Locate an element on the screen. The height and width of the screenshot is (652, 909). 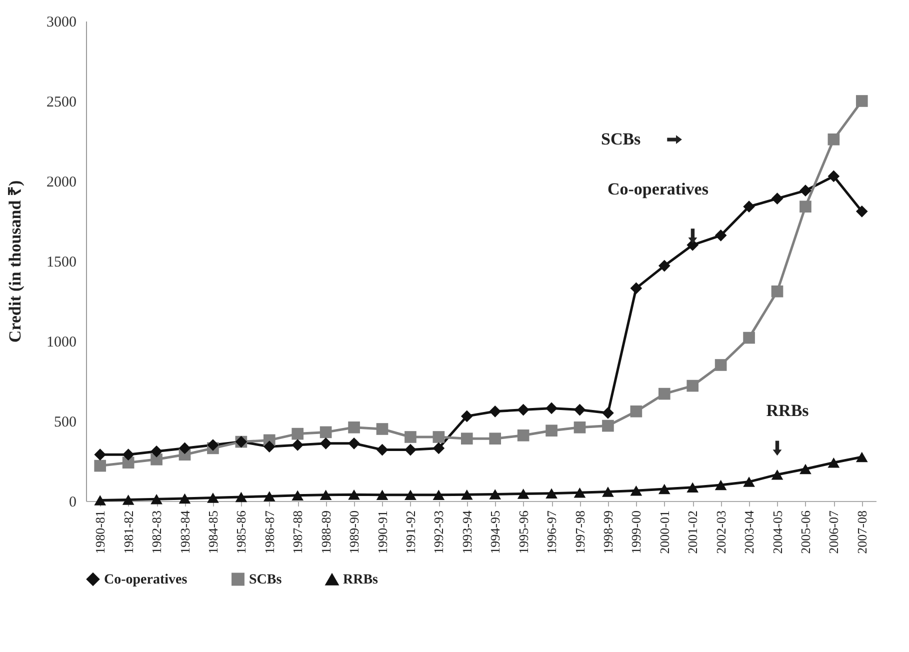
y-axis-title: Credit (in thousand ₹) is located at coordinates (15, 261).